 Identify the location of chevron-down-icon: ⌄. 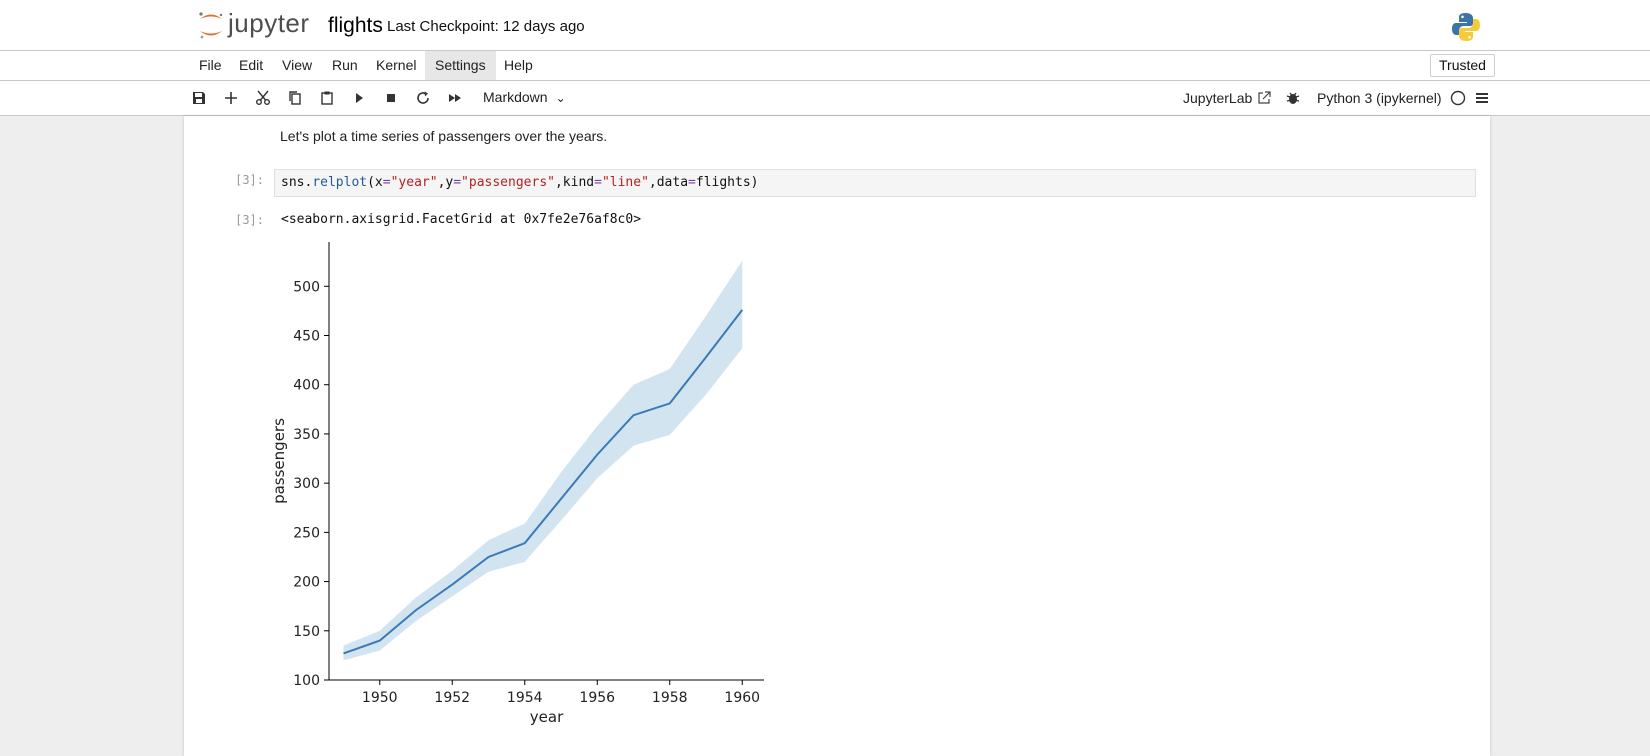
(560, 98).